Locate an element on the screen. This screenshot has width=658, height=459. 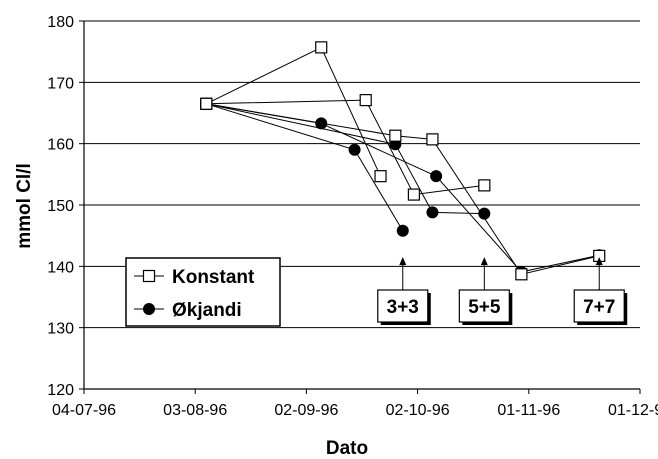
y-tick-label: 150 is located at coordinates (60, 206).